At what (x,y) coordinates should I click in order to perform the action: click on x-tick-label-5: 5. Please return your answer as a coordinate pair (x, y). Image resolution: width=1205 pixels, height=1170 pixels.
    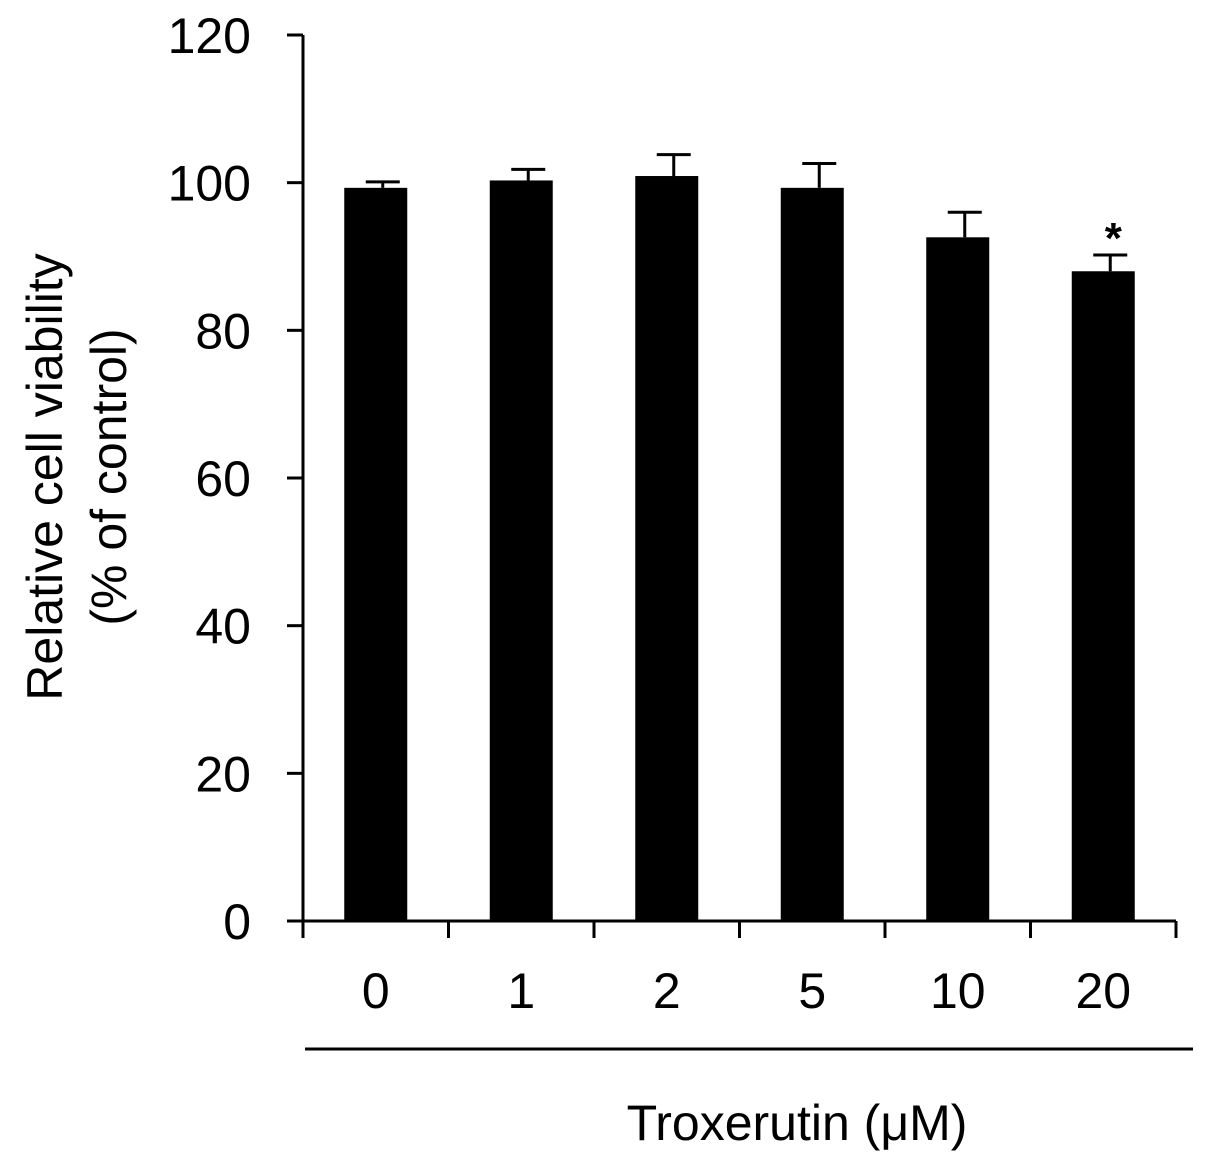
    Looking at the image, I should click on (812, 991).